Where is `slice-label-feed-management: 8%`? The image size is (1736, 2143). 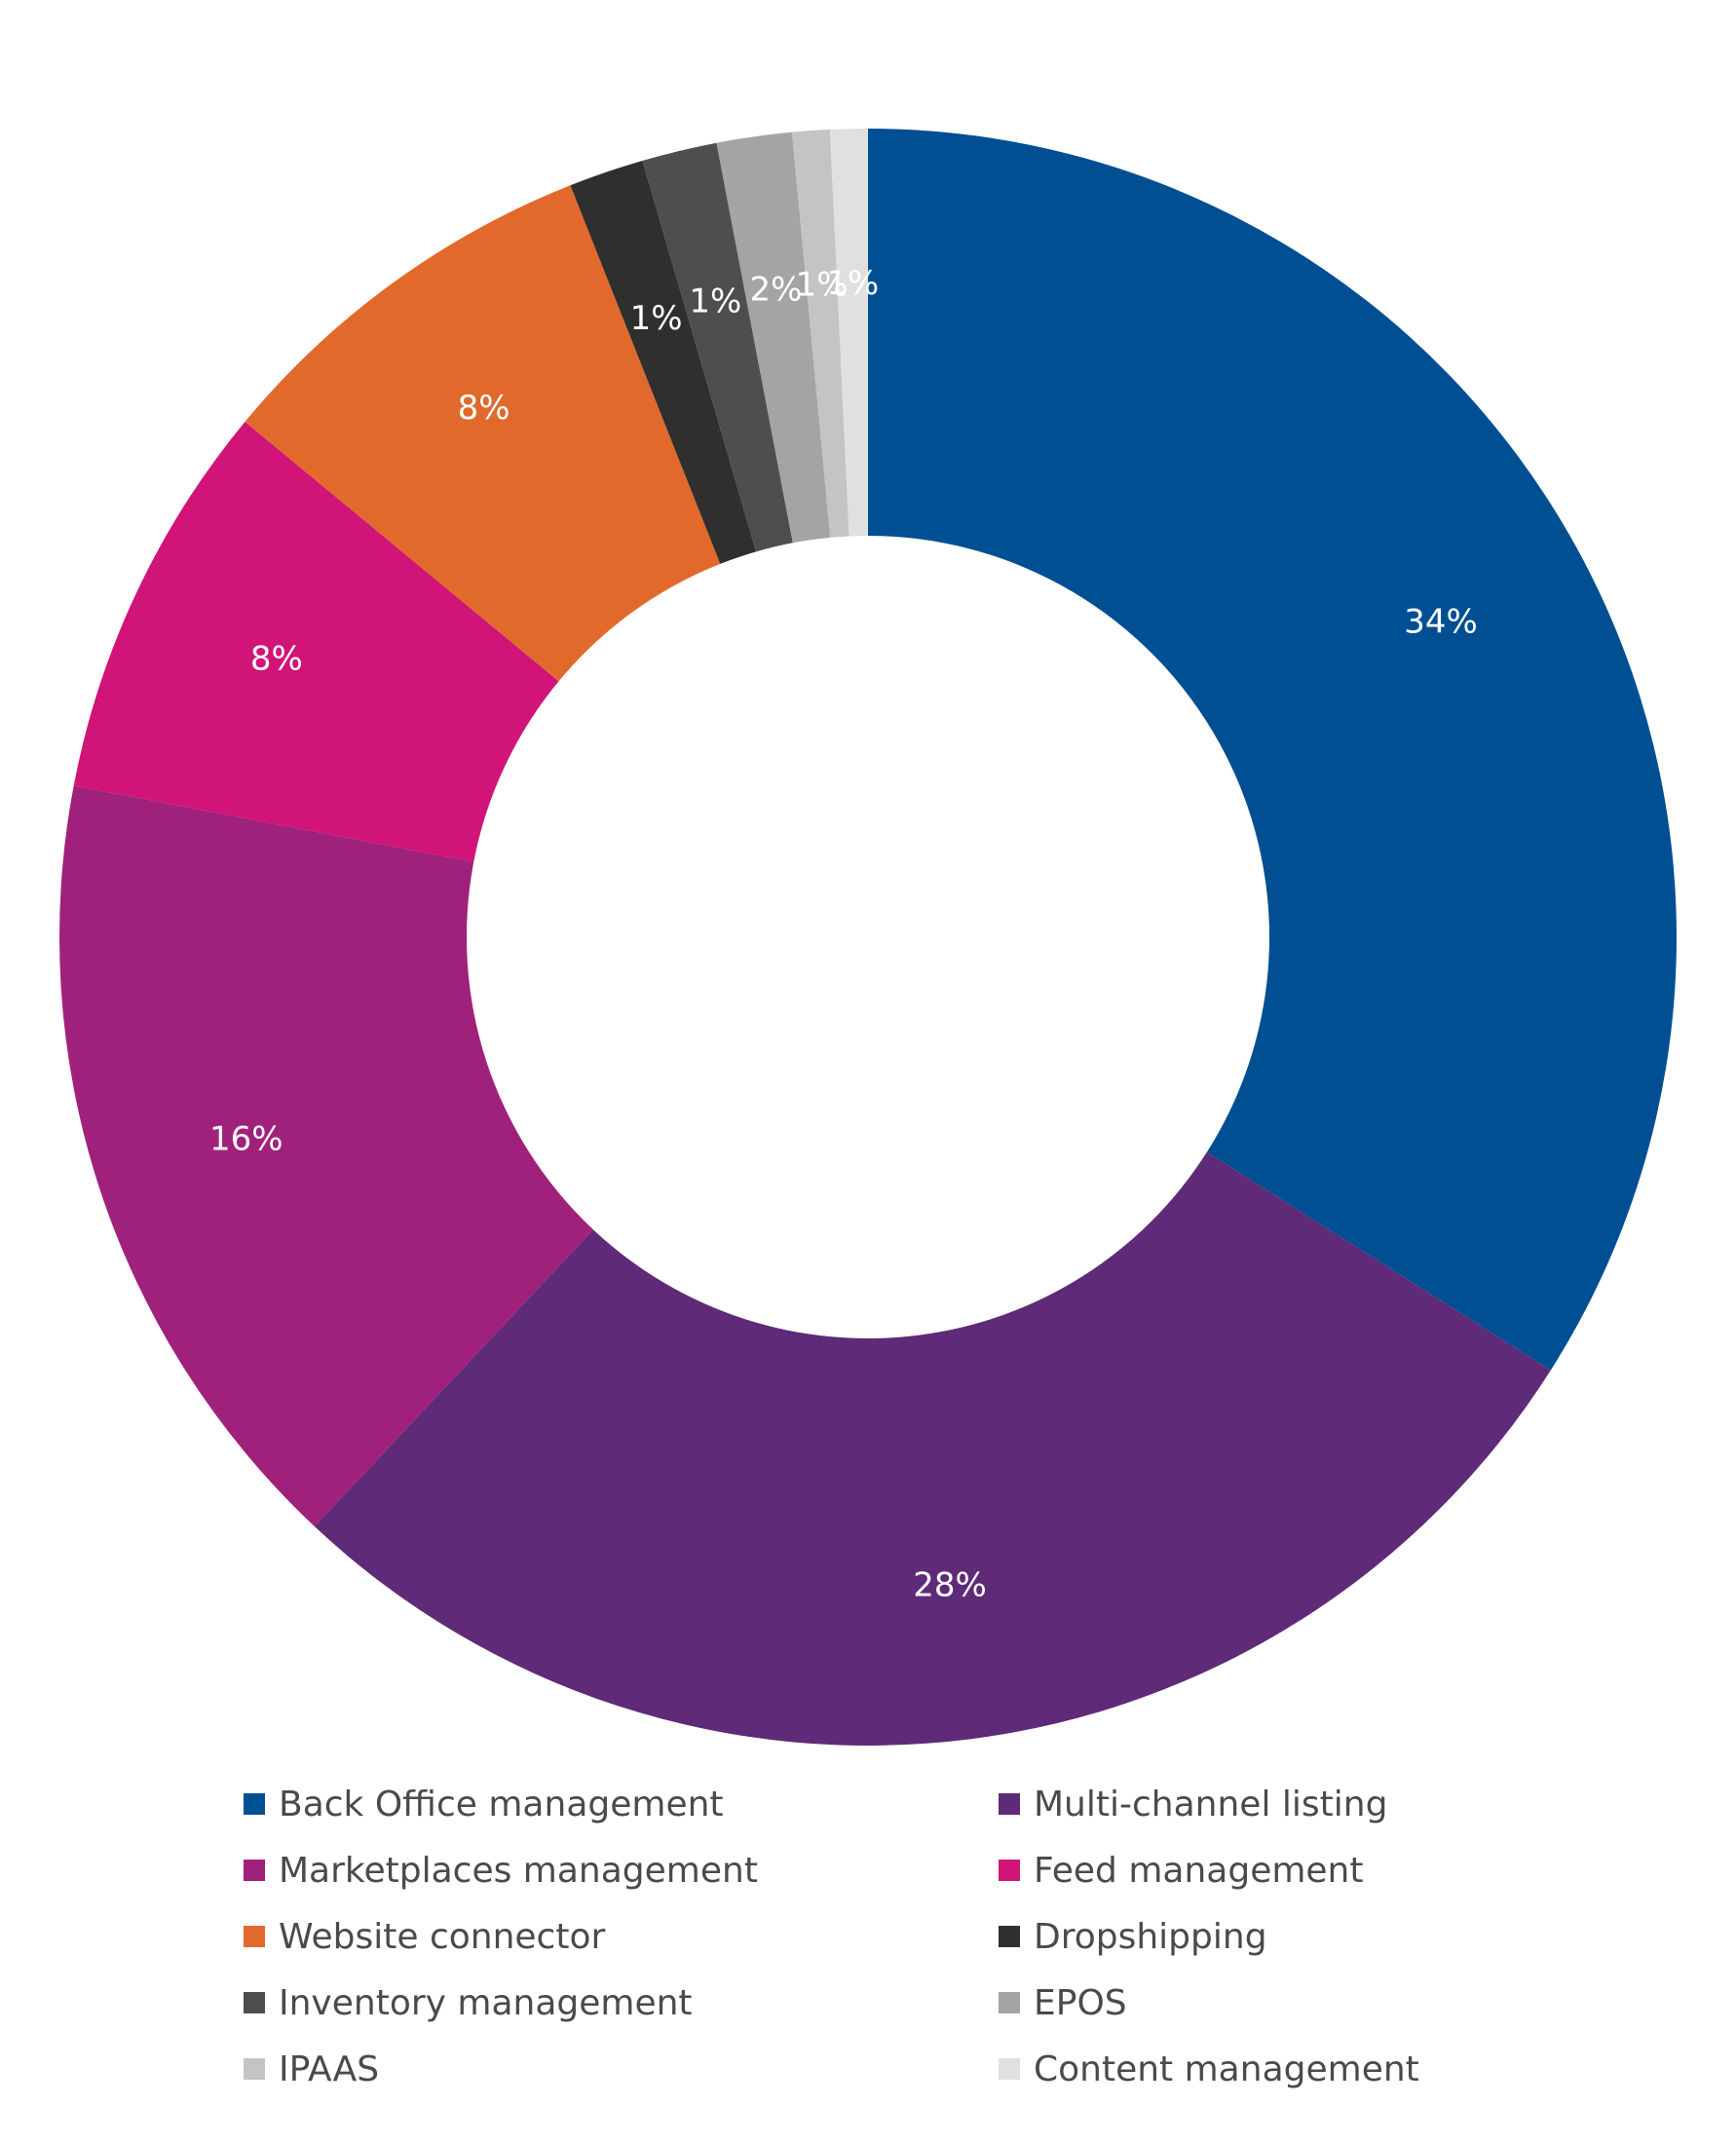 slice-label-feed-management: 8% is located at coordinates (276, 658).